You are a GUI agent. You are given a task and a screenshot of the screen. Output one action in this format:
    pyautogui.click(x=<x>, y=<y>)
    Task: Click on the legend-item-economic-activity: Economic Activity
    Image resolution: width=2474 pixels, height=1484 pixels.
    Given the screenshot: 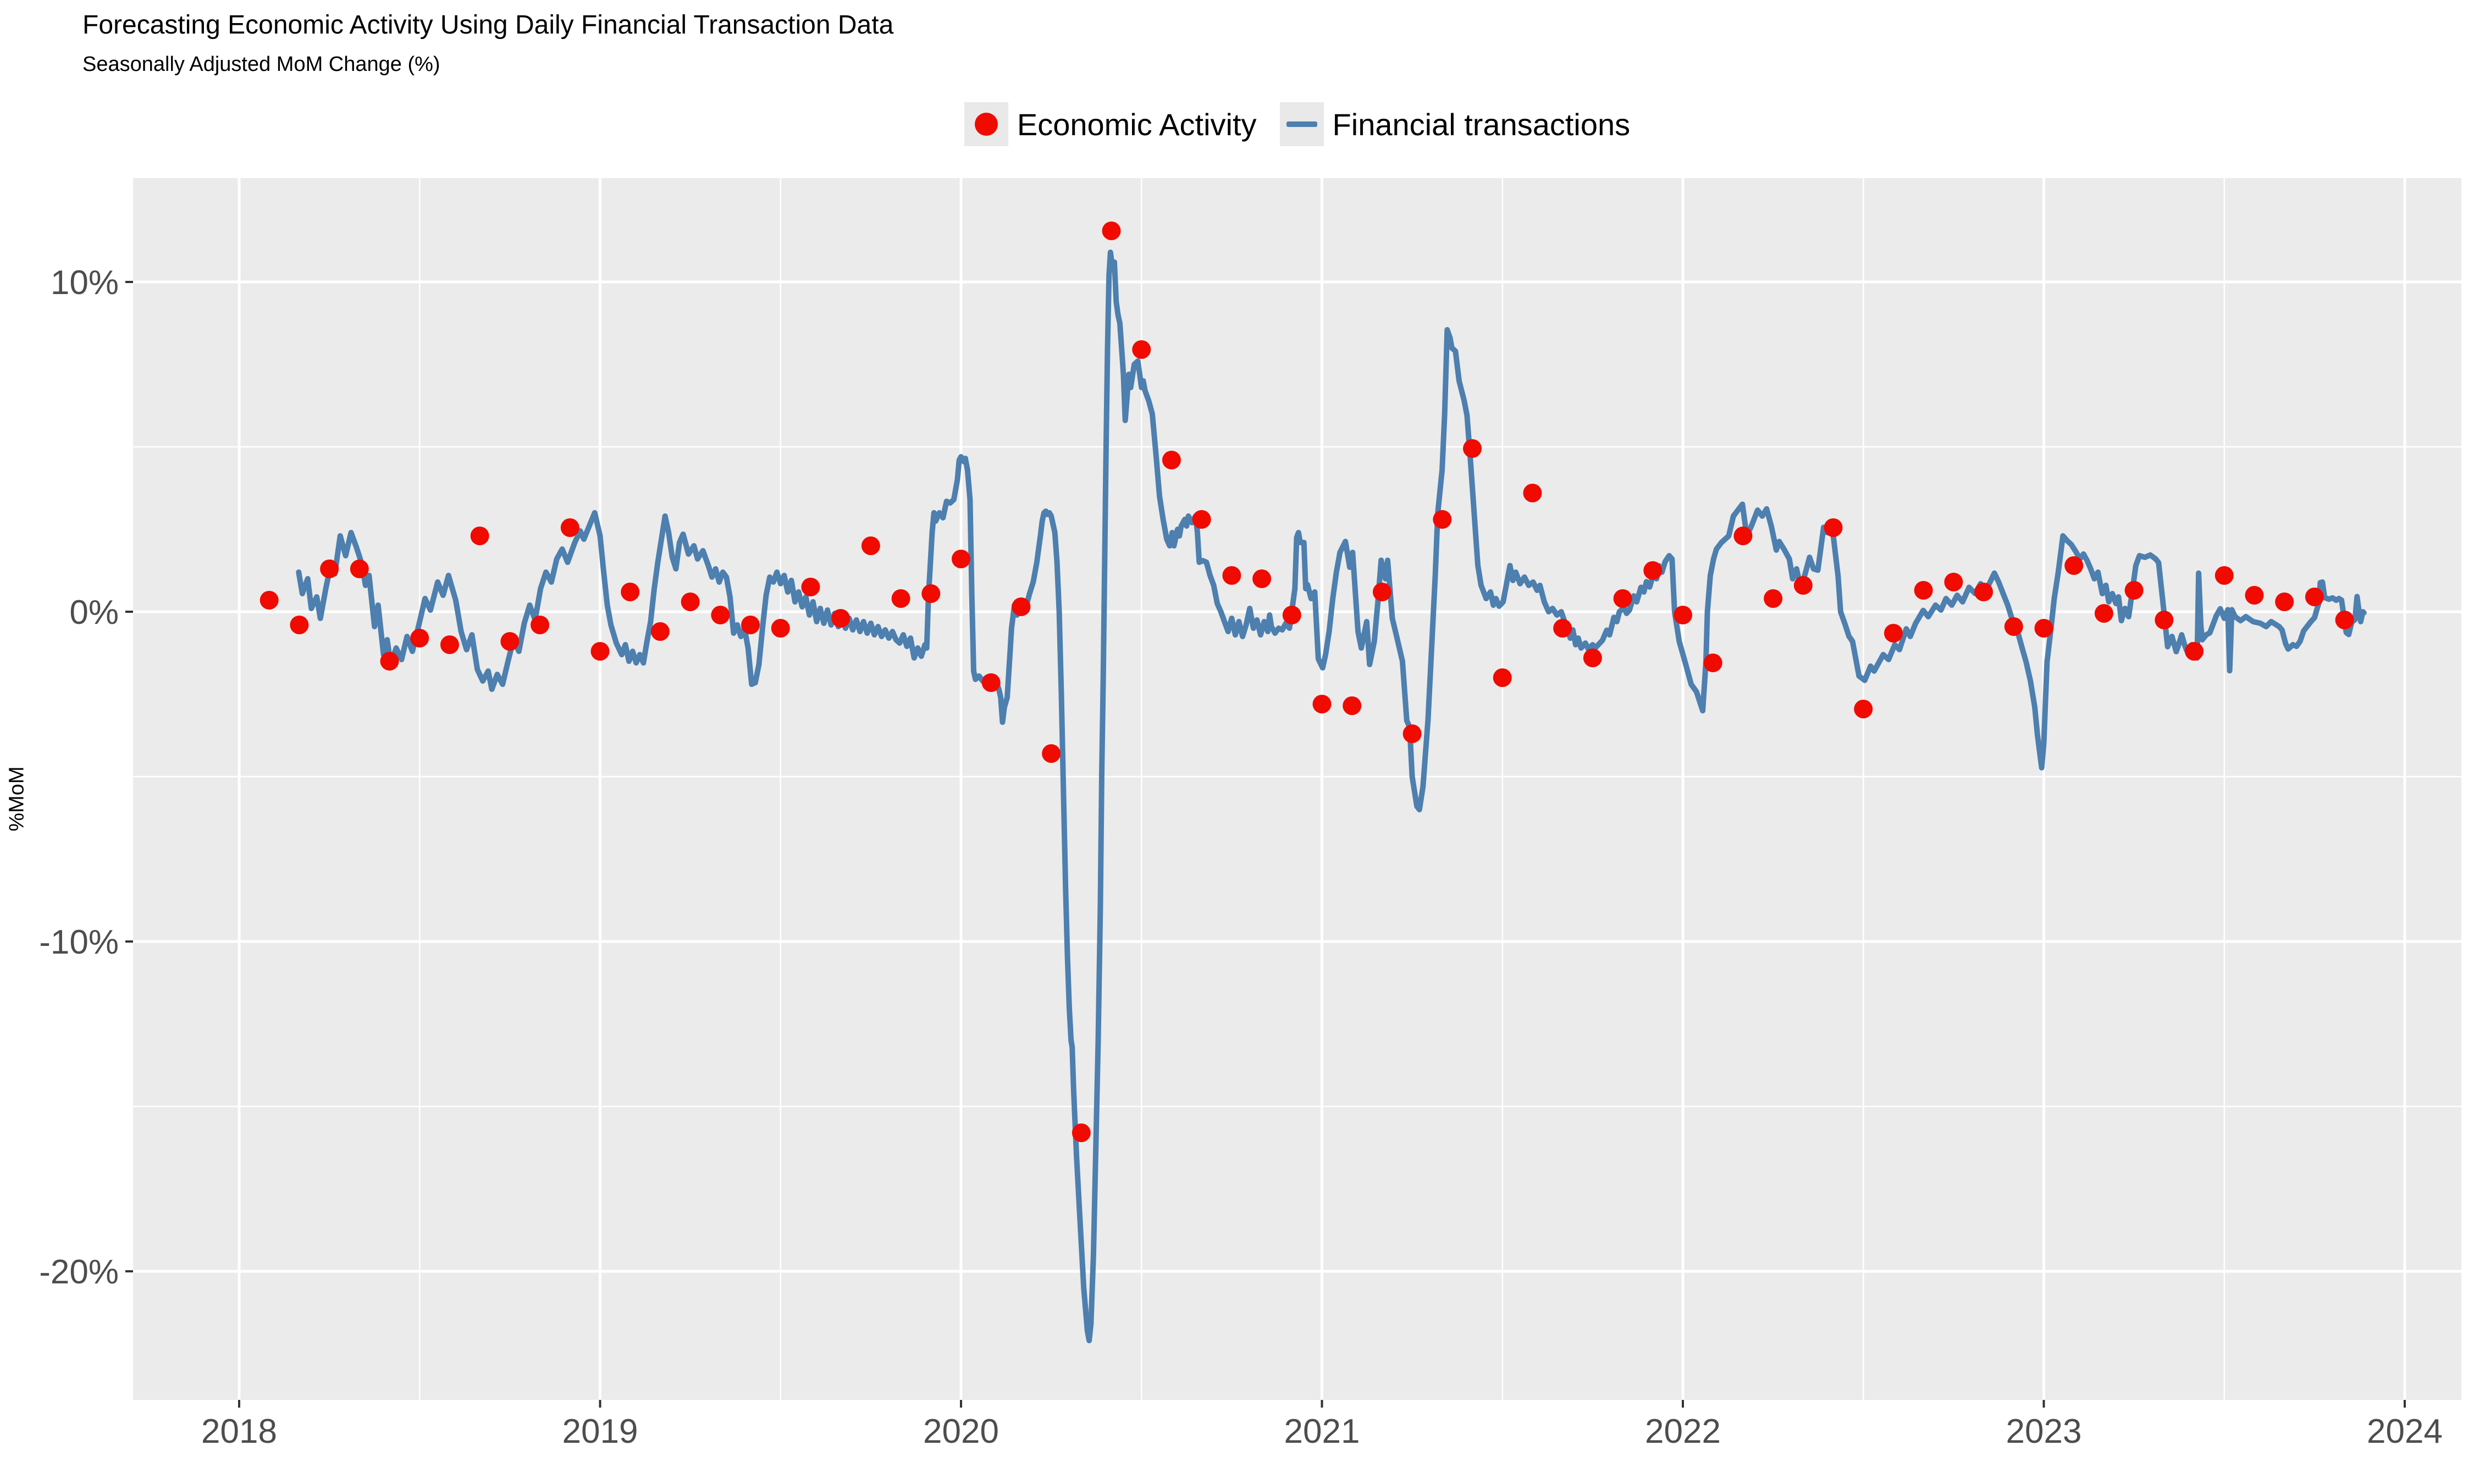 What is the action you would take?
    pyautogui.click(x=1110, y=124)
    